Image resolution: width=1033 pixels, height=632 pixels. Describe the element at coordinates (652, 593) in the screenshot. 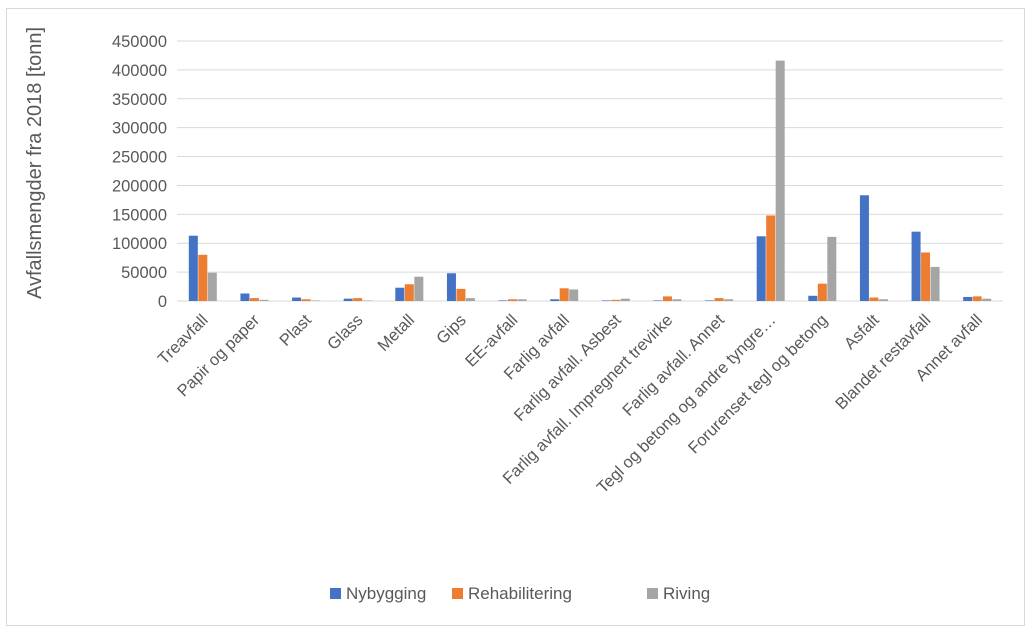

I see `legend-swatch-riving` at that location.